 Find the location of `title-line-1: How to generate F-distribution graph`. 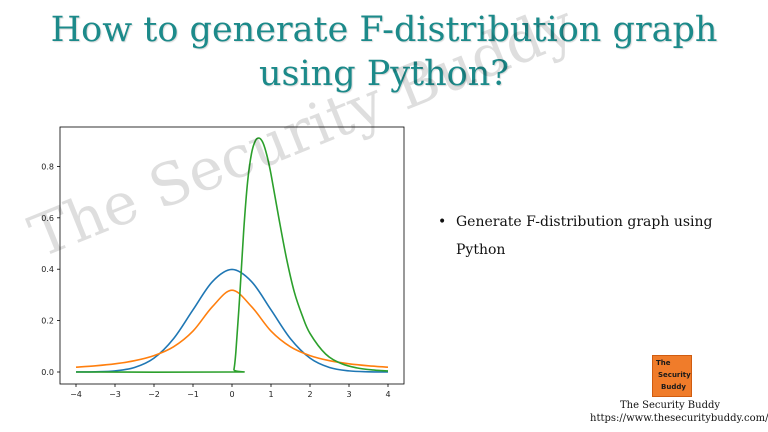

title-line-1: How to generate F-distribution graph is located at coordinates (384, 30).